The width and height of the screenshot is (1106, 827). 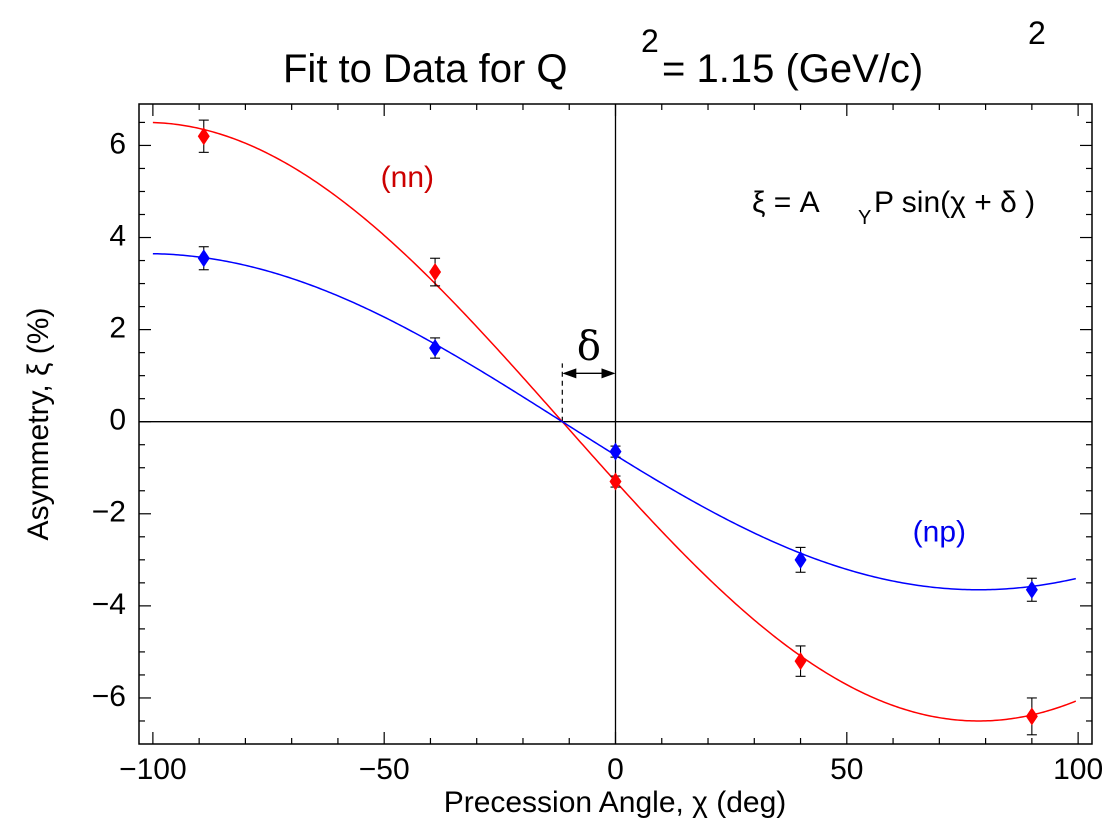 What do you see at coordinates (608, 373) in the screenshot?
I see `delta-arrow-head-right` at bounding box center [608, 373].